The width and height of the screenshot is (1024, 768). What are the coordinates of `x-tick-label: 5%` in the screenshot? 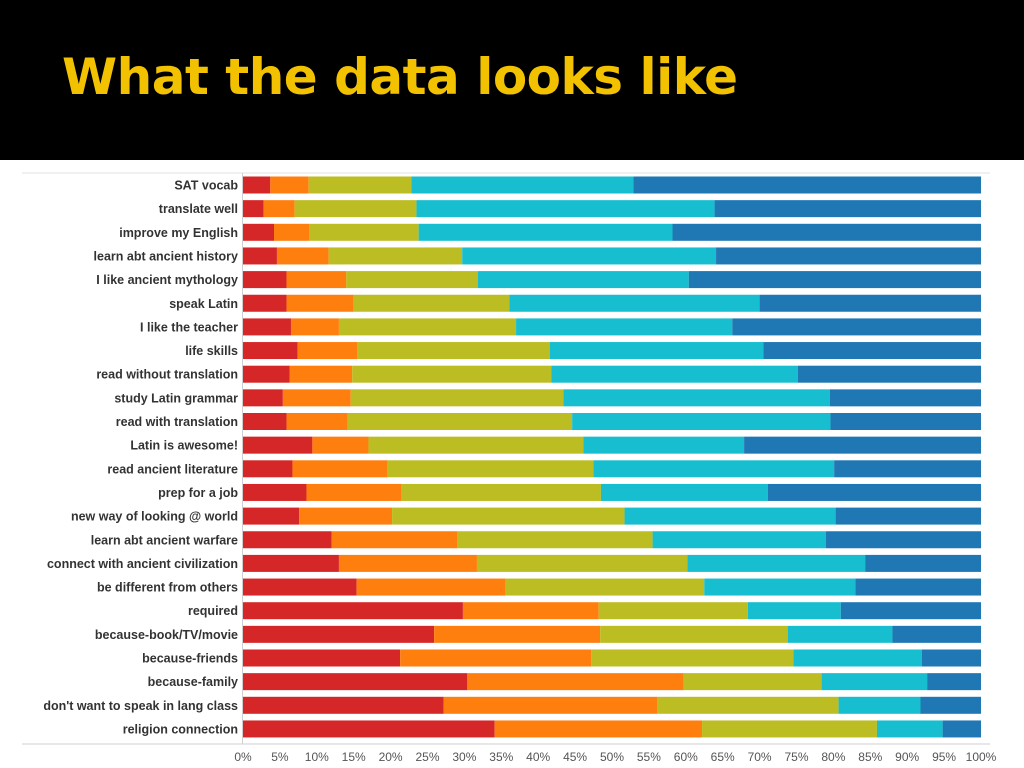 It's located at (280, 757).